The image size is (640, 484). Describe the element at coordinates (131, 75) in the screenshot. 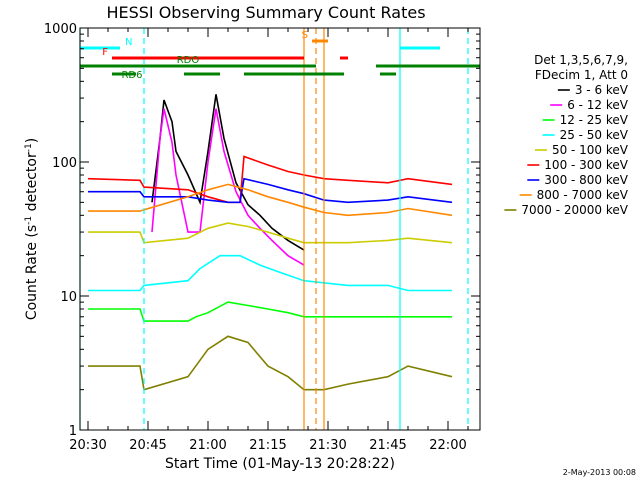

I see `flag-label-rd6: RD6` at that location.